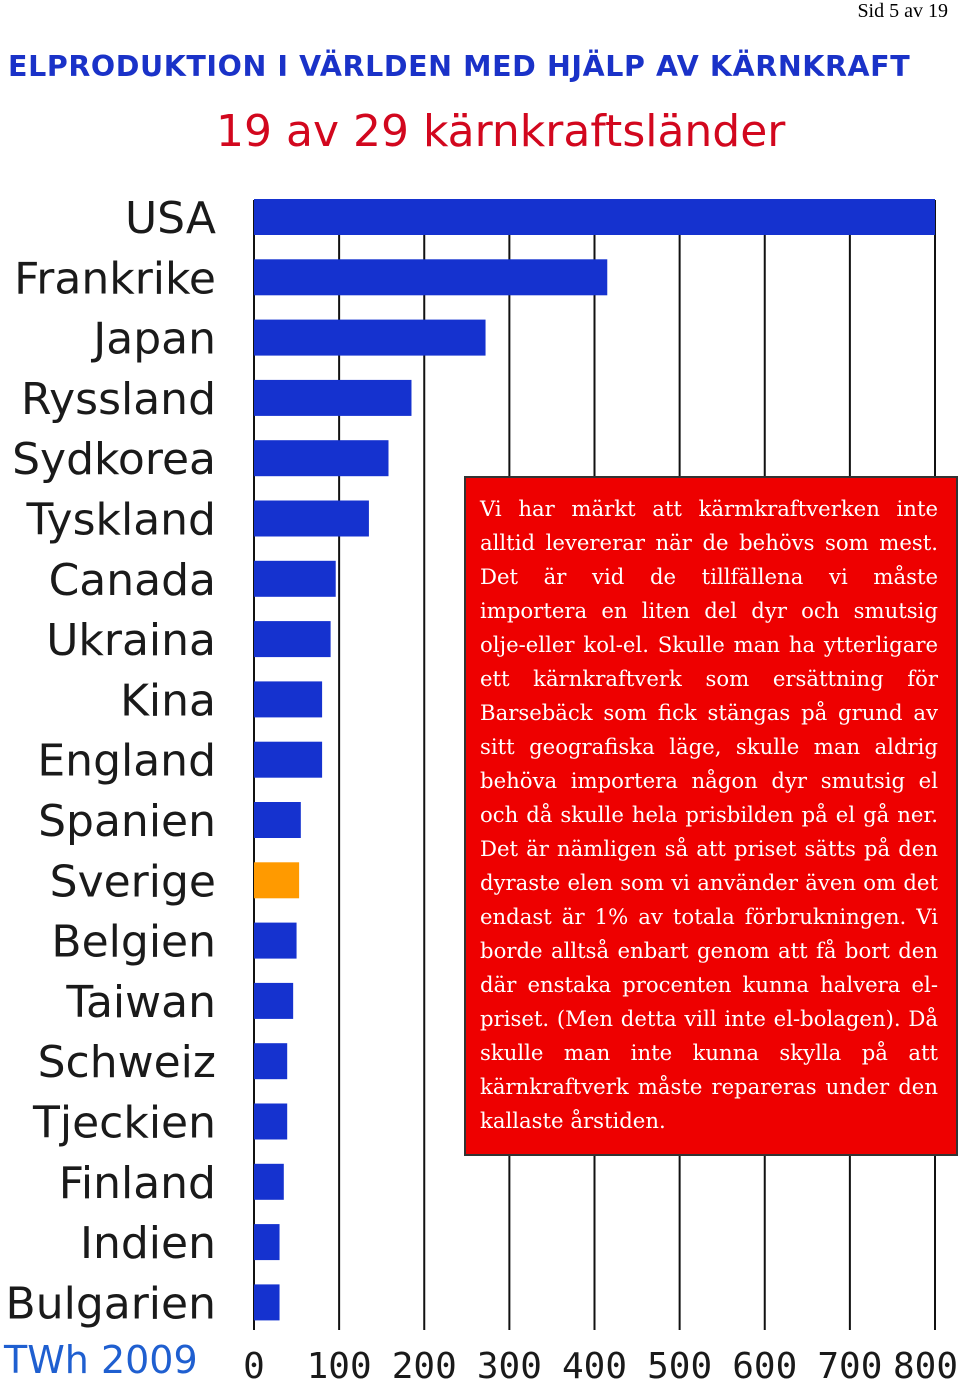 This screenshot has width=960, height=1385. Describe the element at coordinates (849, 1365) in the screenshot. I see `tick-label-700: 700` at that location.